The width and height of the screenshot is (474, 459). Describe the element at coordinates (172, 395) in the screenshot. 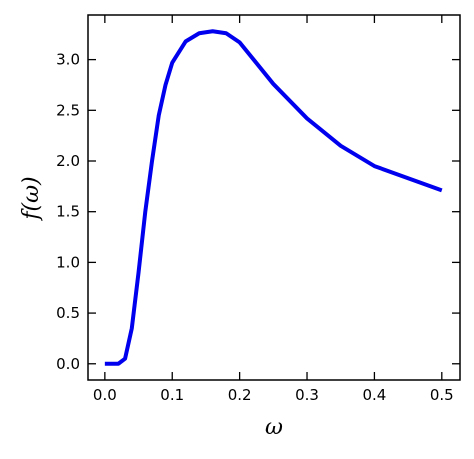

I see `x-tick-label: 0.1` at that location.